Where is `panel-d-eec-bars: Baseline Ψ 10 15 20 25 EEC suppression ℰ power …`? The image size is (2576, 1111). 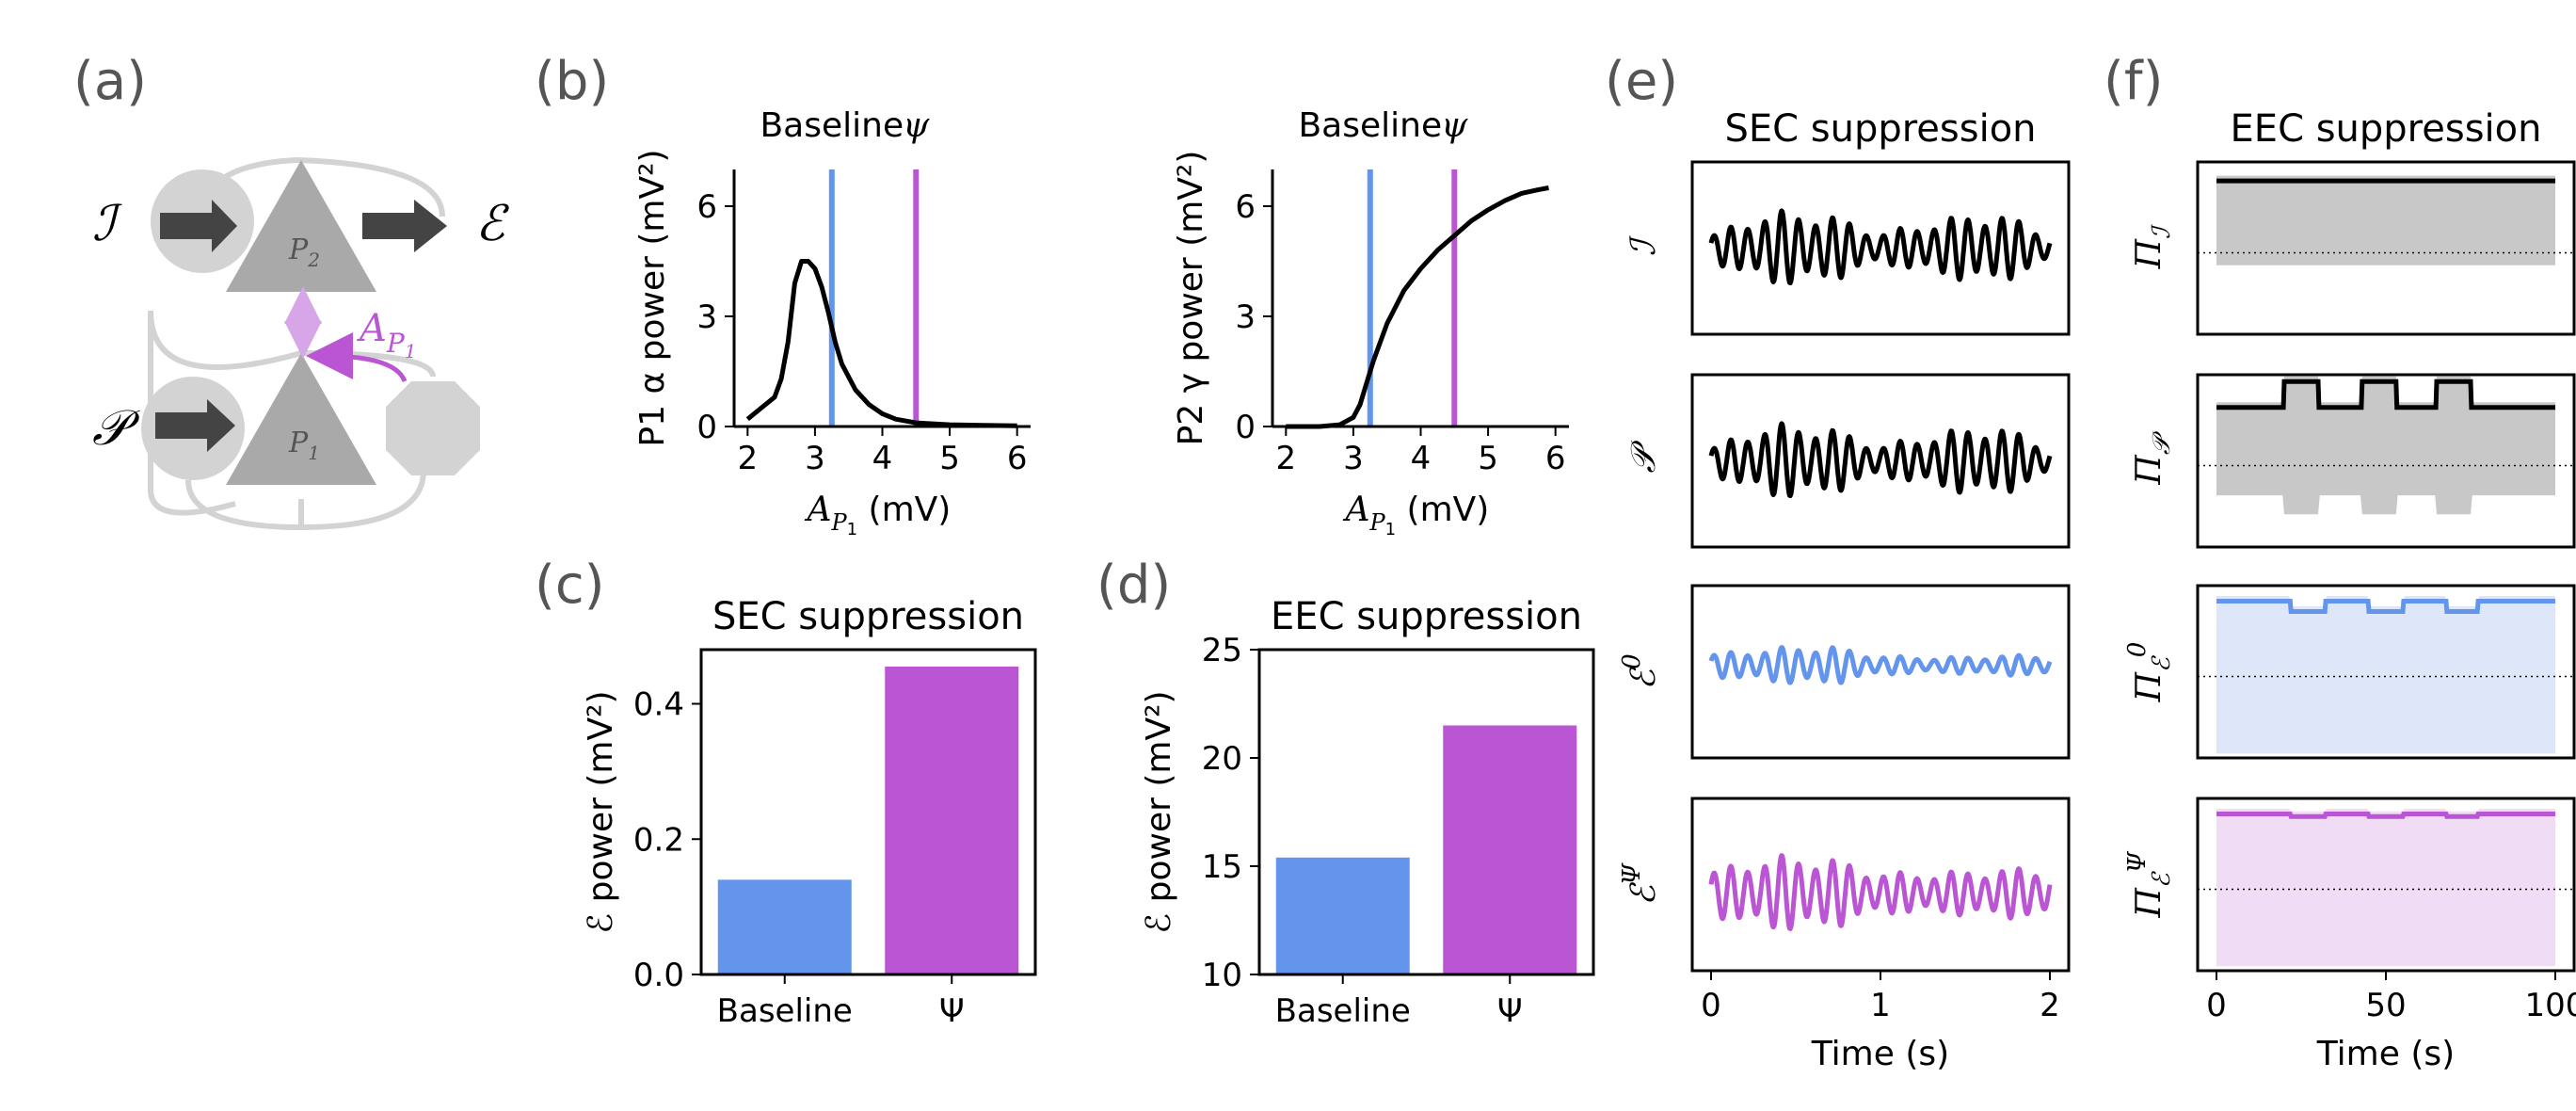 panel-d-eec-bars: Baseline Ψ 10 15 20 25 EEC suppression ℰ power … is located at coordinates (1367, 812).